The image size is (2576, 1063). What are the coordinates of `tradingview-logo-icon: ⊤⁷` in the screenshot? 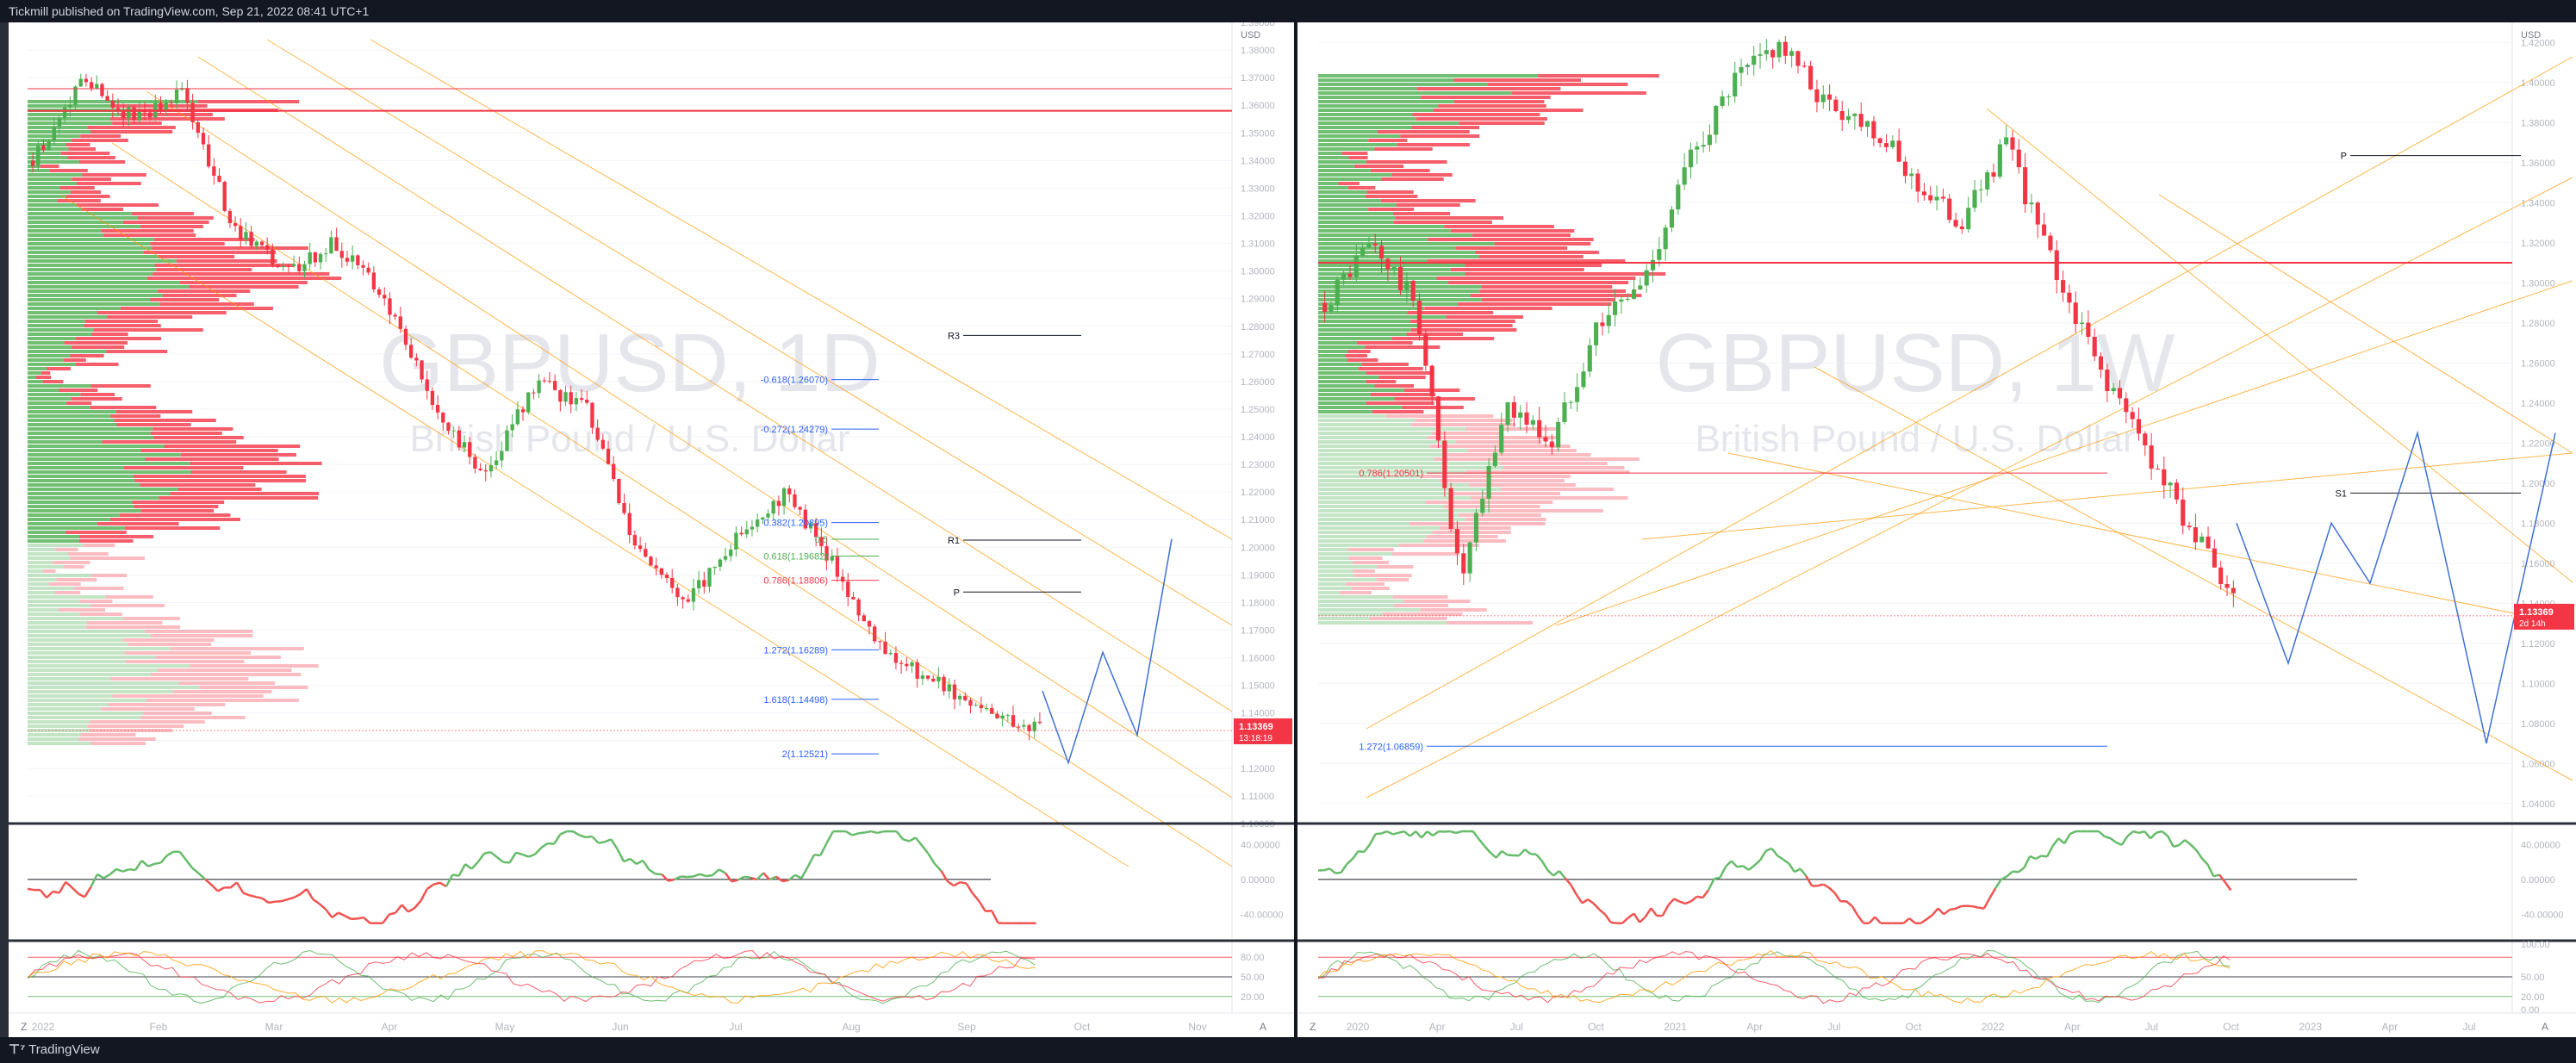 It's located at (17, 1049).